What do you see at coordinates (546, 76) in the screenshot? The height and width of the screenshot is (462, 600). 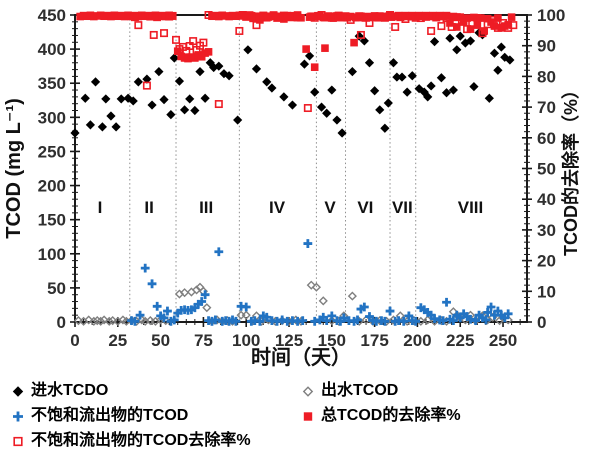 I see `svg-text: 80` at bounding box center [546, 76].